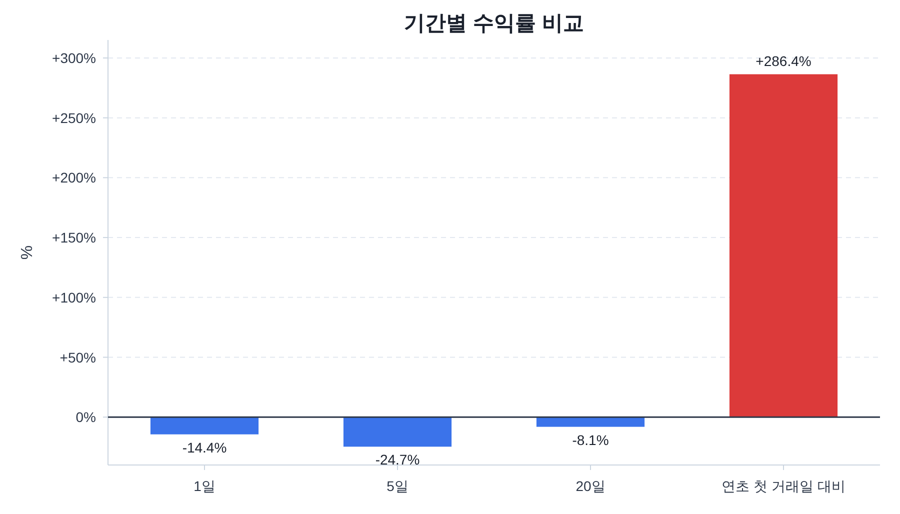 The width and height of the screenshot is (900, 514). Describe the element at coordinates (590, 440) in the screenshot. I see `data-label: -8.1%` at that location.